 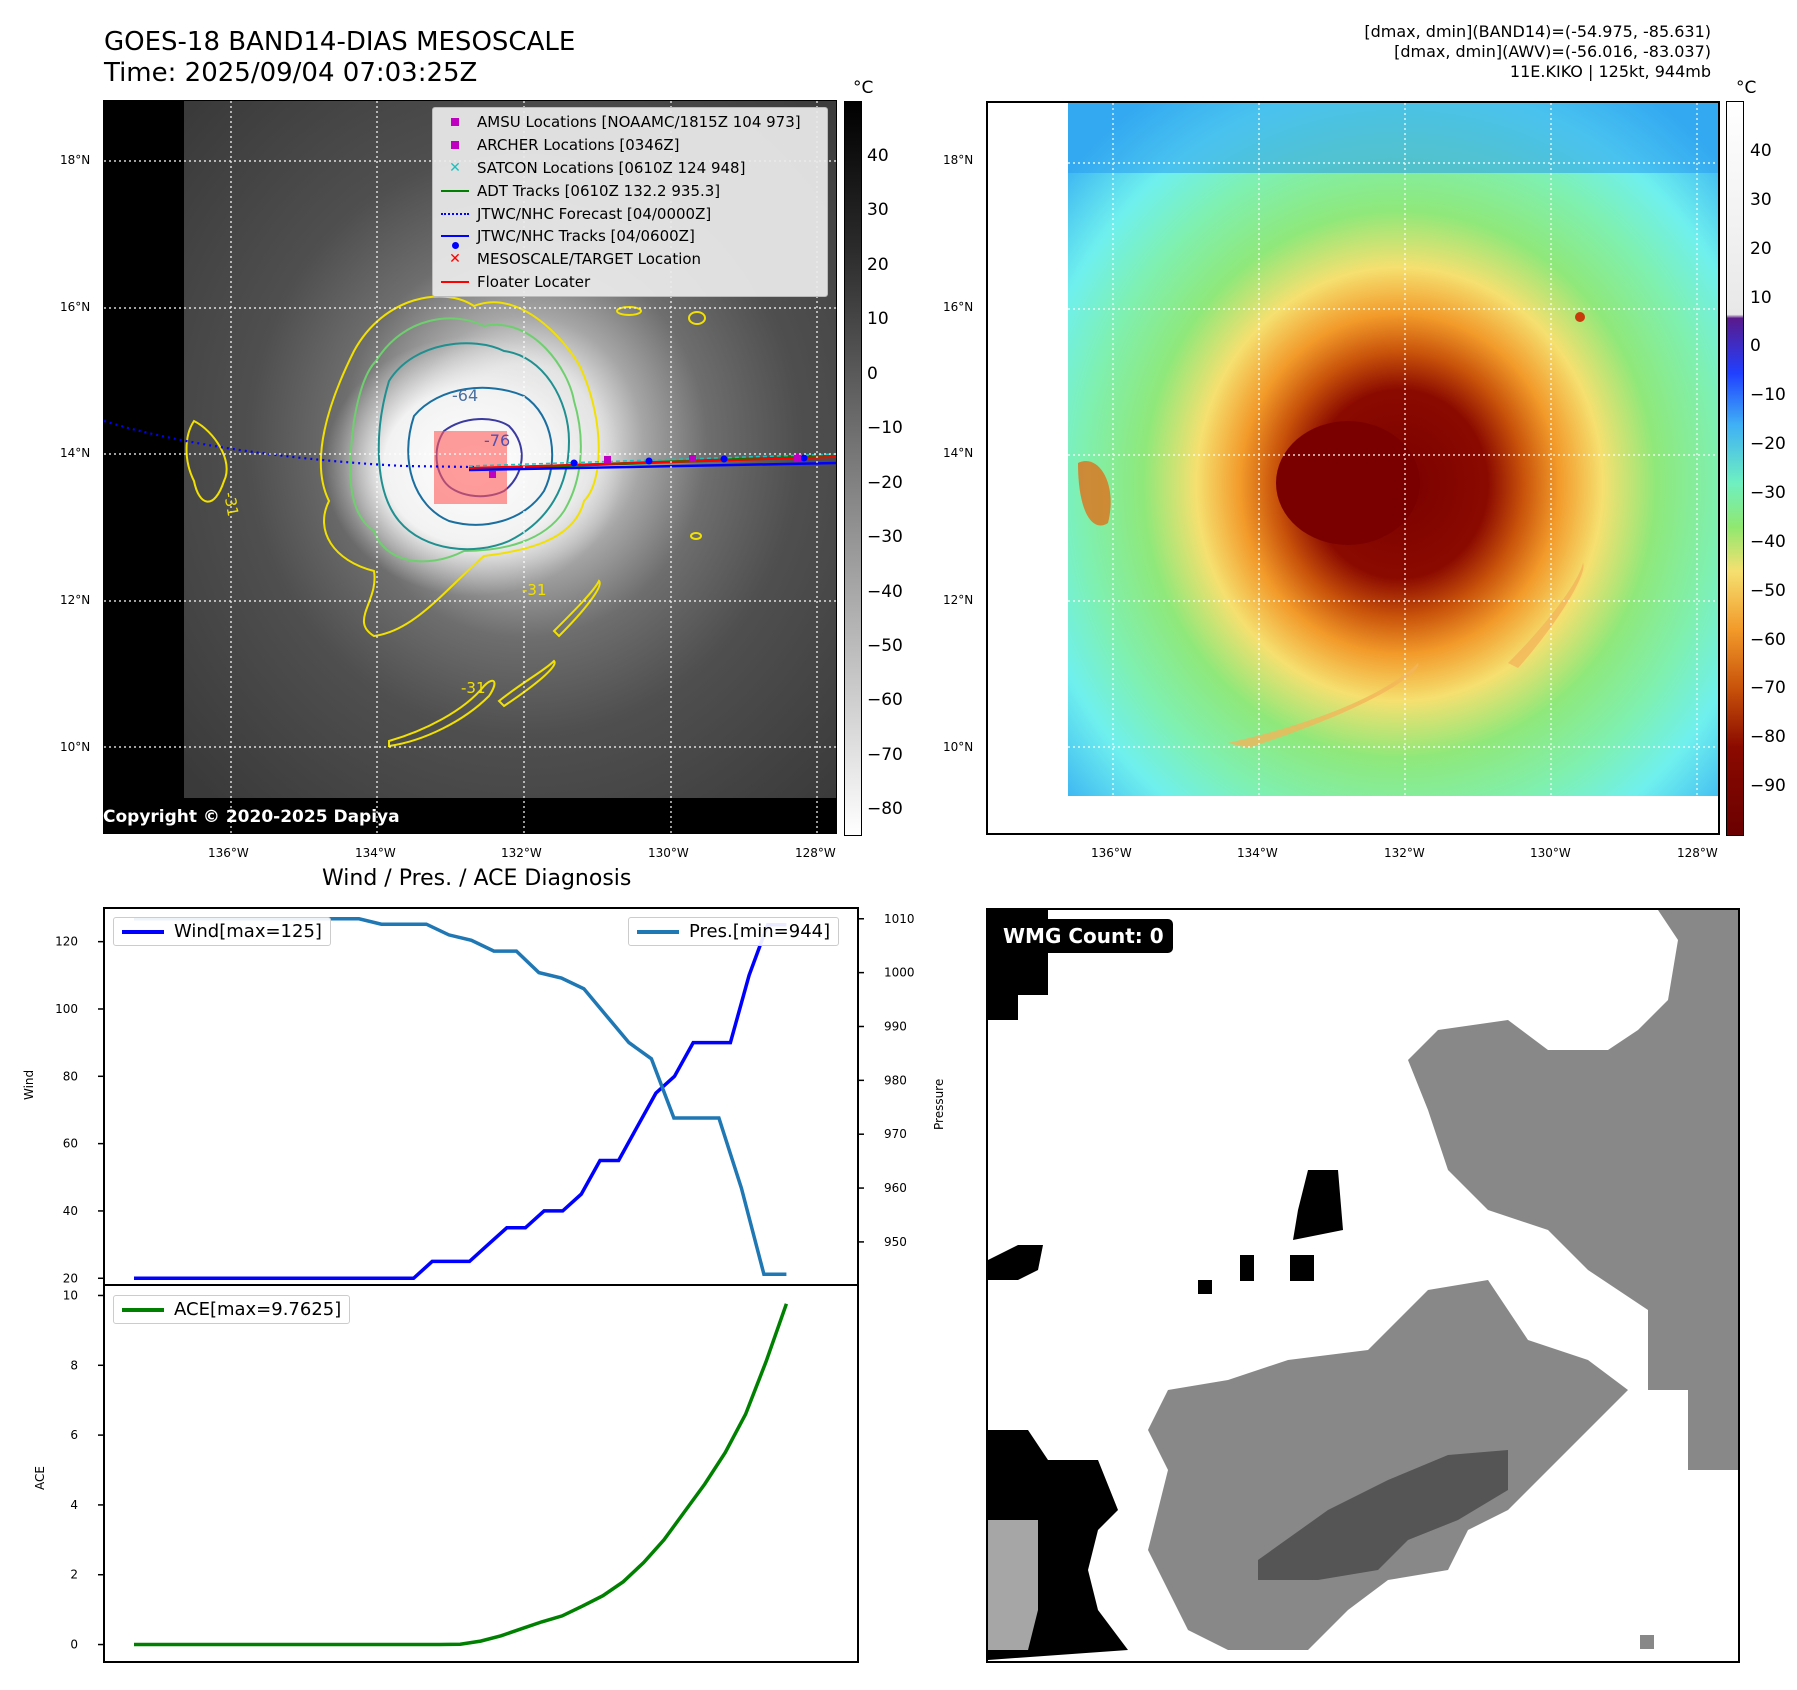 What do you see at coordinates (477, 878) in the screenshot?
I see `diagnosis-title: Wind / Pres. / ACE Diagnosis` at bounding box center [477, 878].